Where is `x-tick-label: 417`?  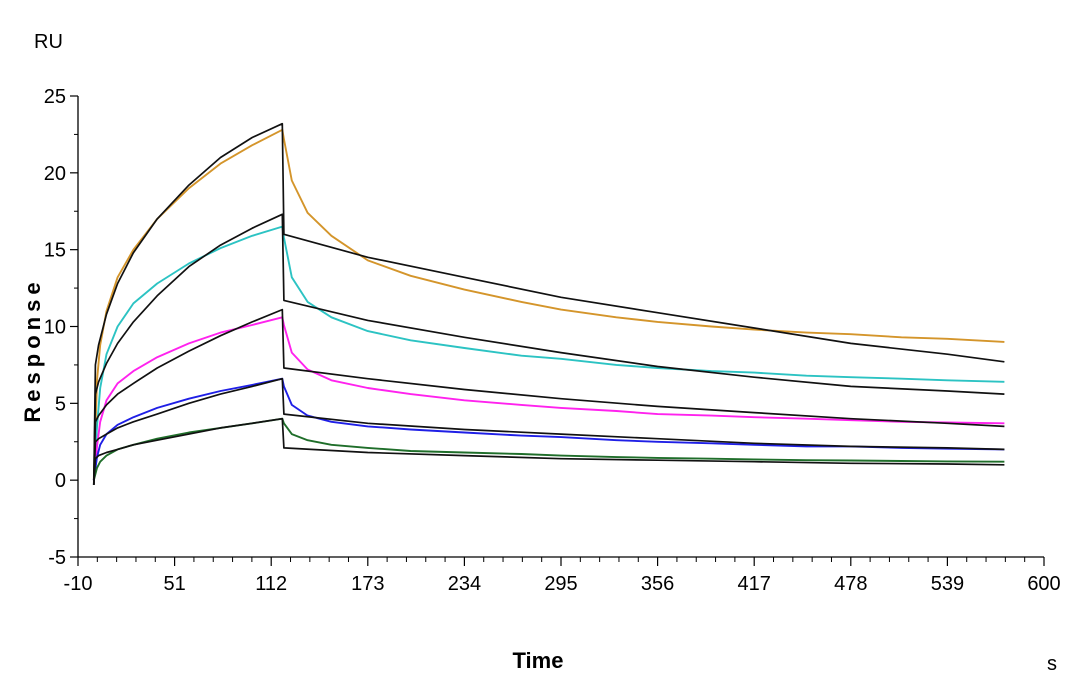
x-tick-label: 417 is located at coordinates (754, 584).